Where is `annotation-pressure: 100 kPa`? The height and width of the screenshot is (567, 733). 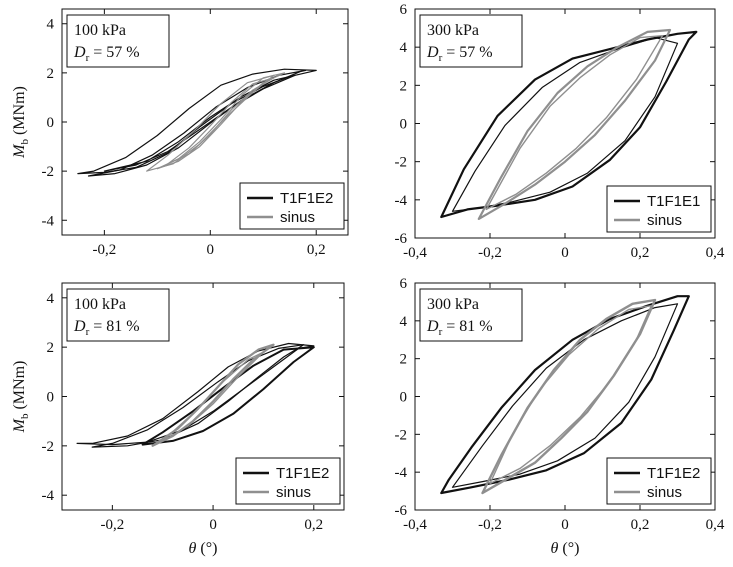 annotation-pressure: 100 kPa is located at coordinates (100, 30).